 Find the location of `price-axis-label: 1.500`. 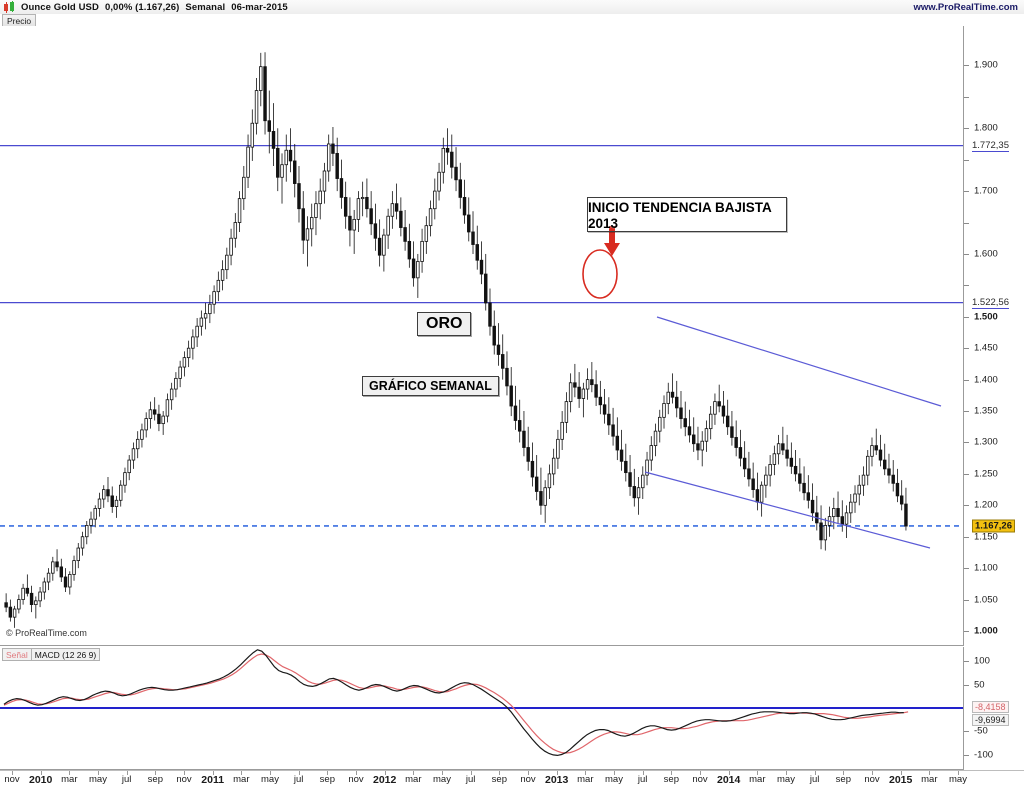

price-axis-label: 1.500 is located at coordinates (986, 317).